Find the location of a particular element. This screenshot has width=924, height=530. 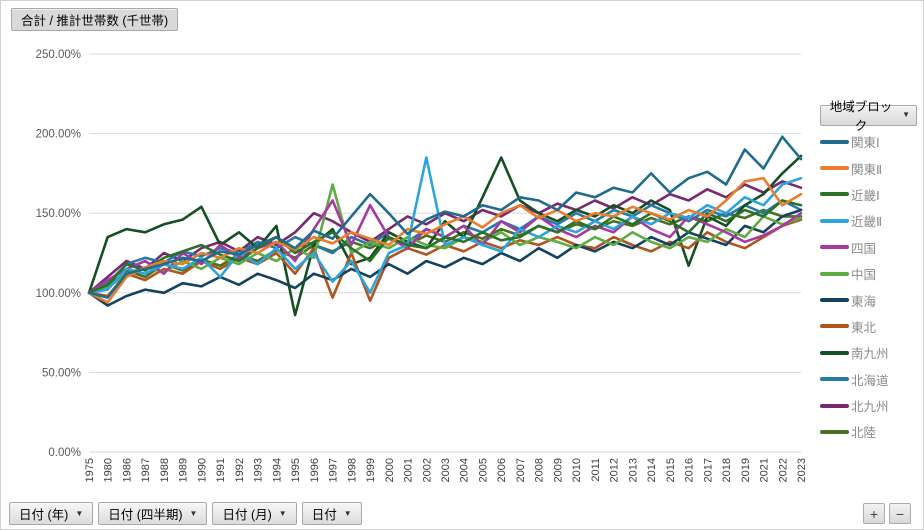

legend-item: 北九州 is located at coordinates (870, 405).